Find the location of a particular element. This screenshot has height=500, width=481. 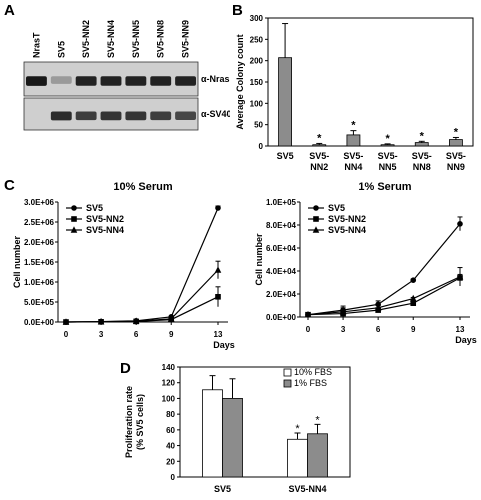

bar-SV5-10% FBS is located at coordinates (212, 433).